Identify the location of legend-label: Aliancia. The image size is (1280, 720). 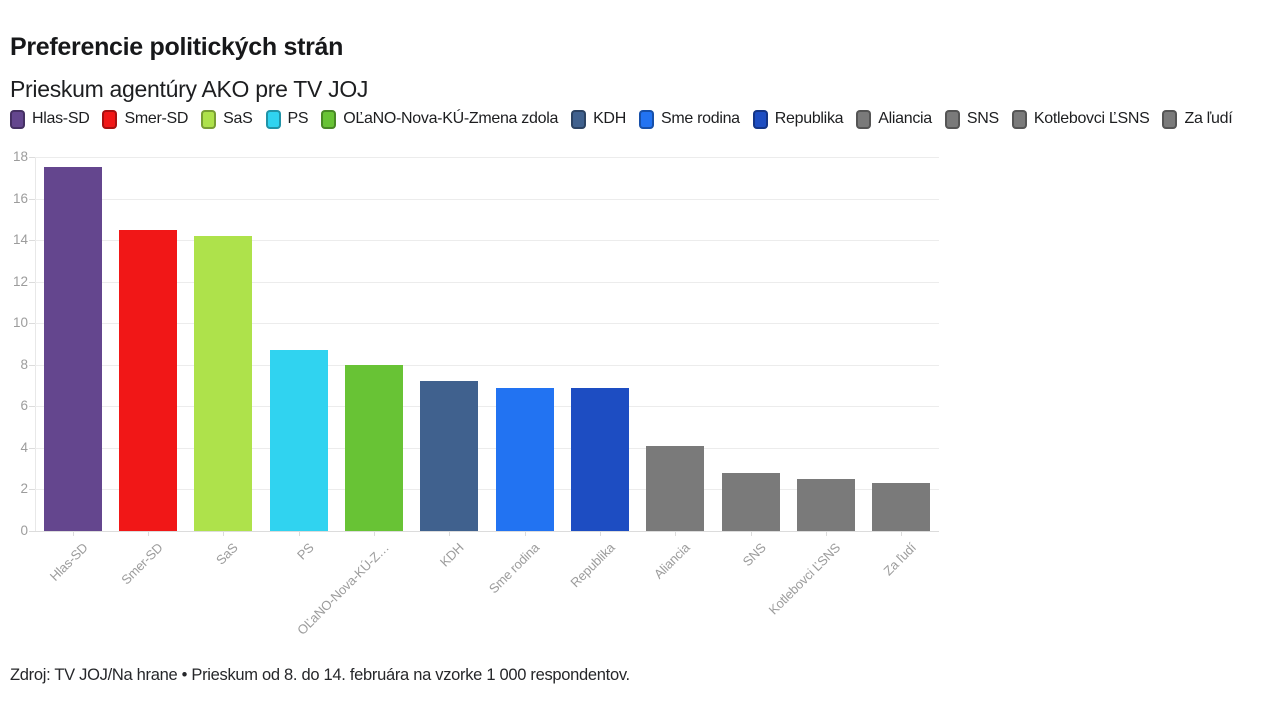
(905, 118).